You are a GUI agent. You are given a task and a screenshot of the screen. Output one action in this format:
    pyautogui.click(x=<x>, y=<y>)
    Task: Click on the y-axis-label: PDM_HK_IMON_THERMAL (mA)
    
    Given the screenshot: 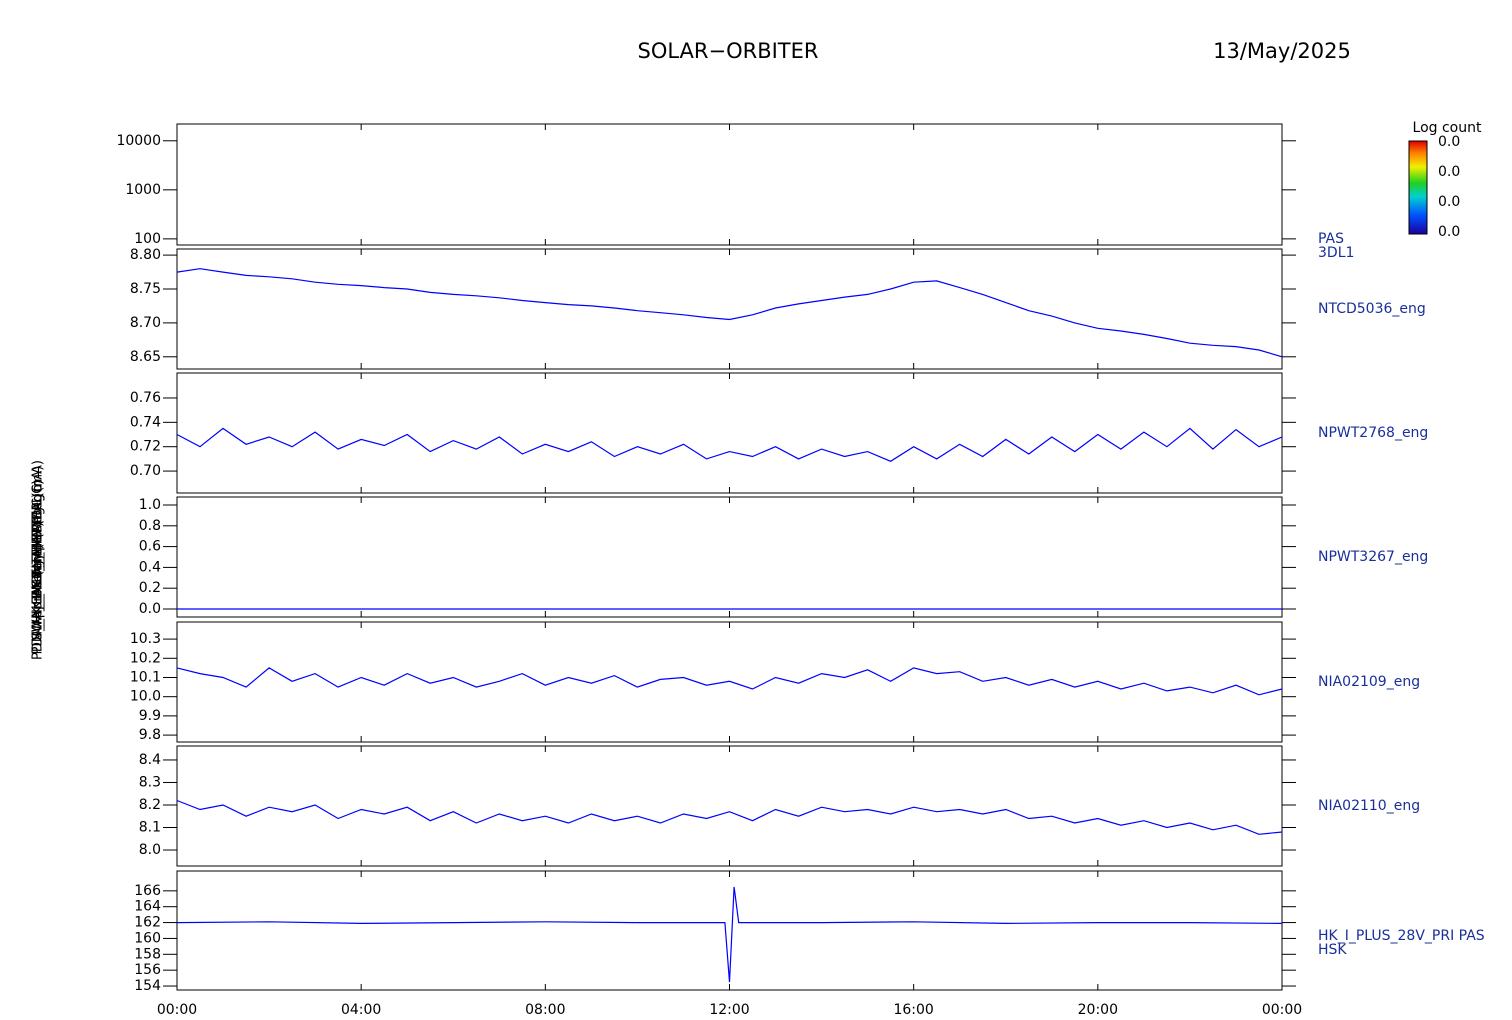 What is the action you would take?
    pyautogui.click(x=38, y=560)
    